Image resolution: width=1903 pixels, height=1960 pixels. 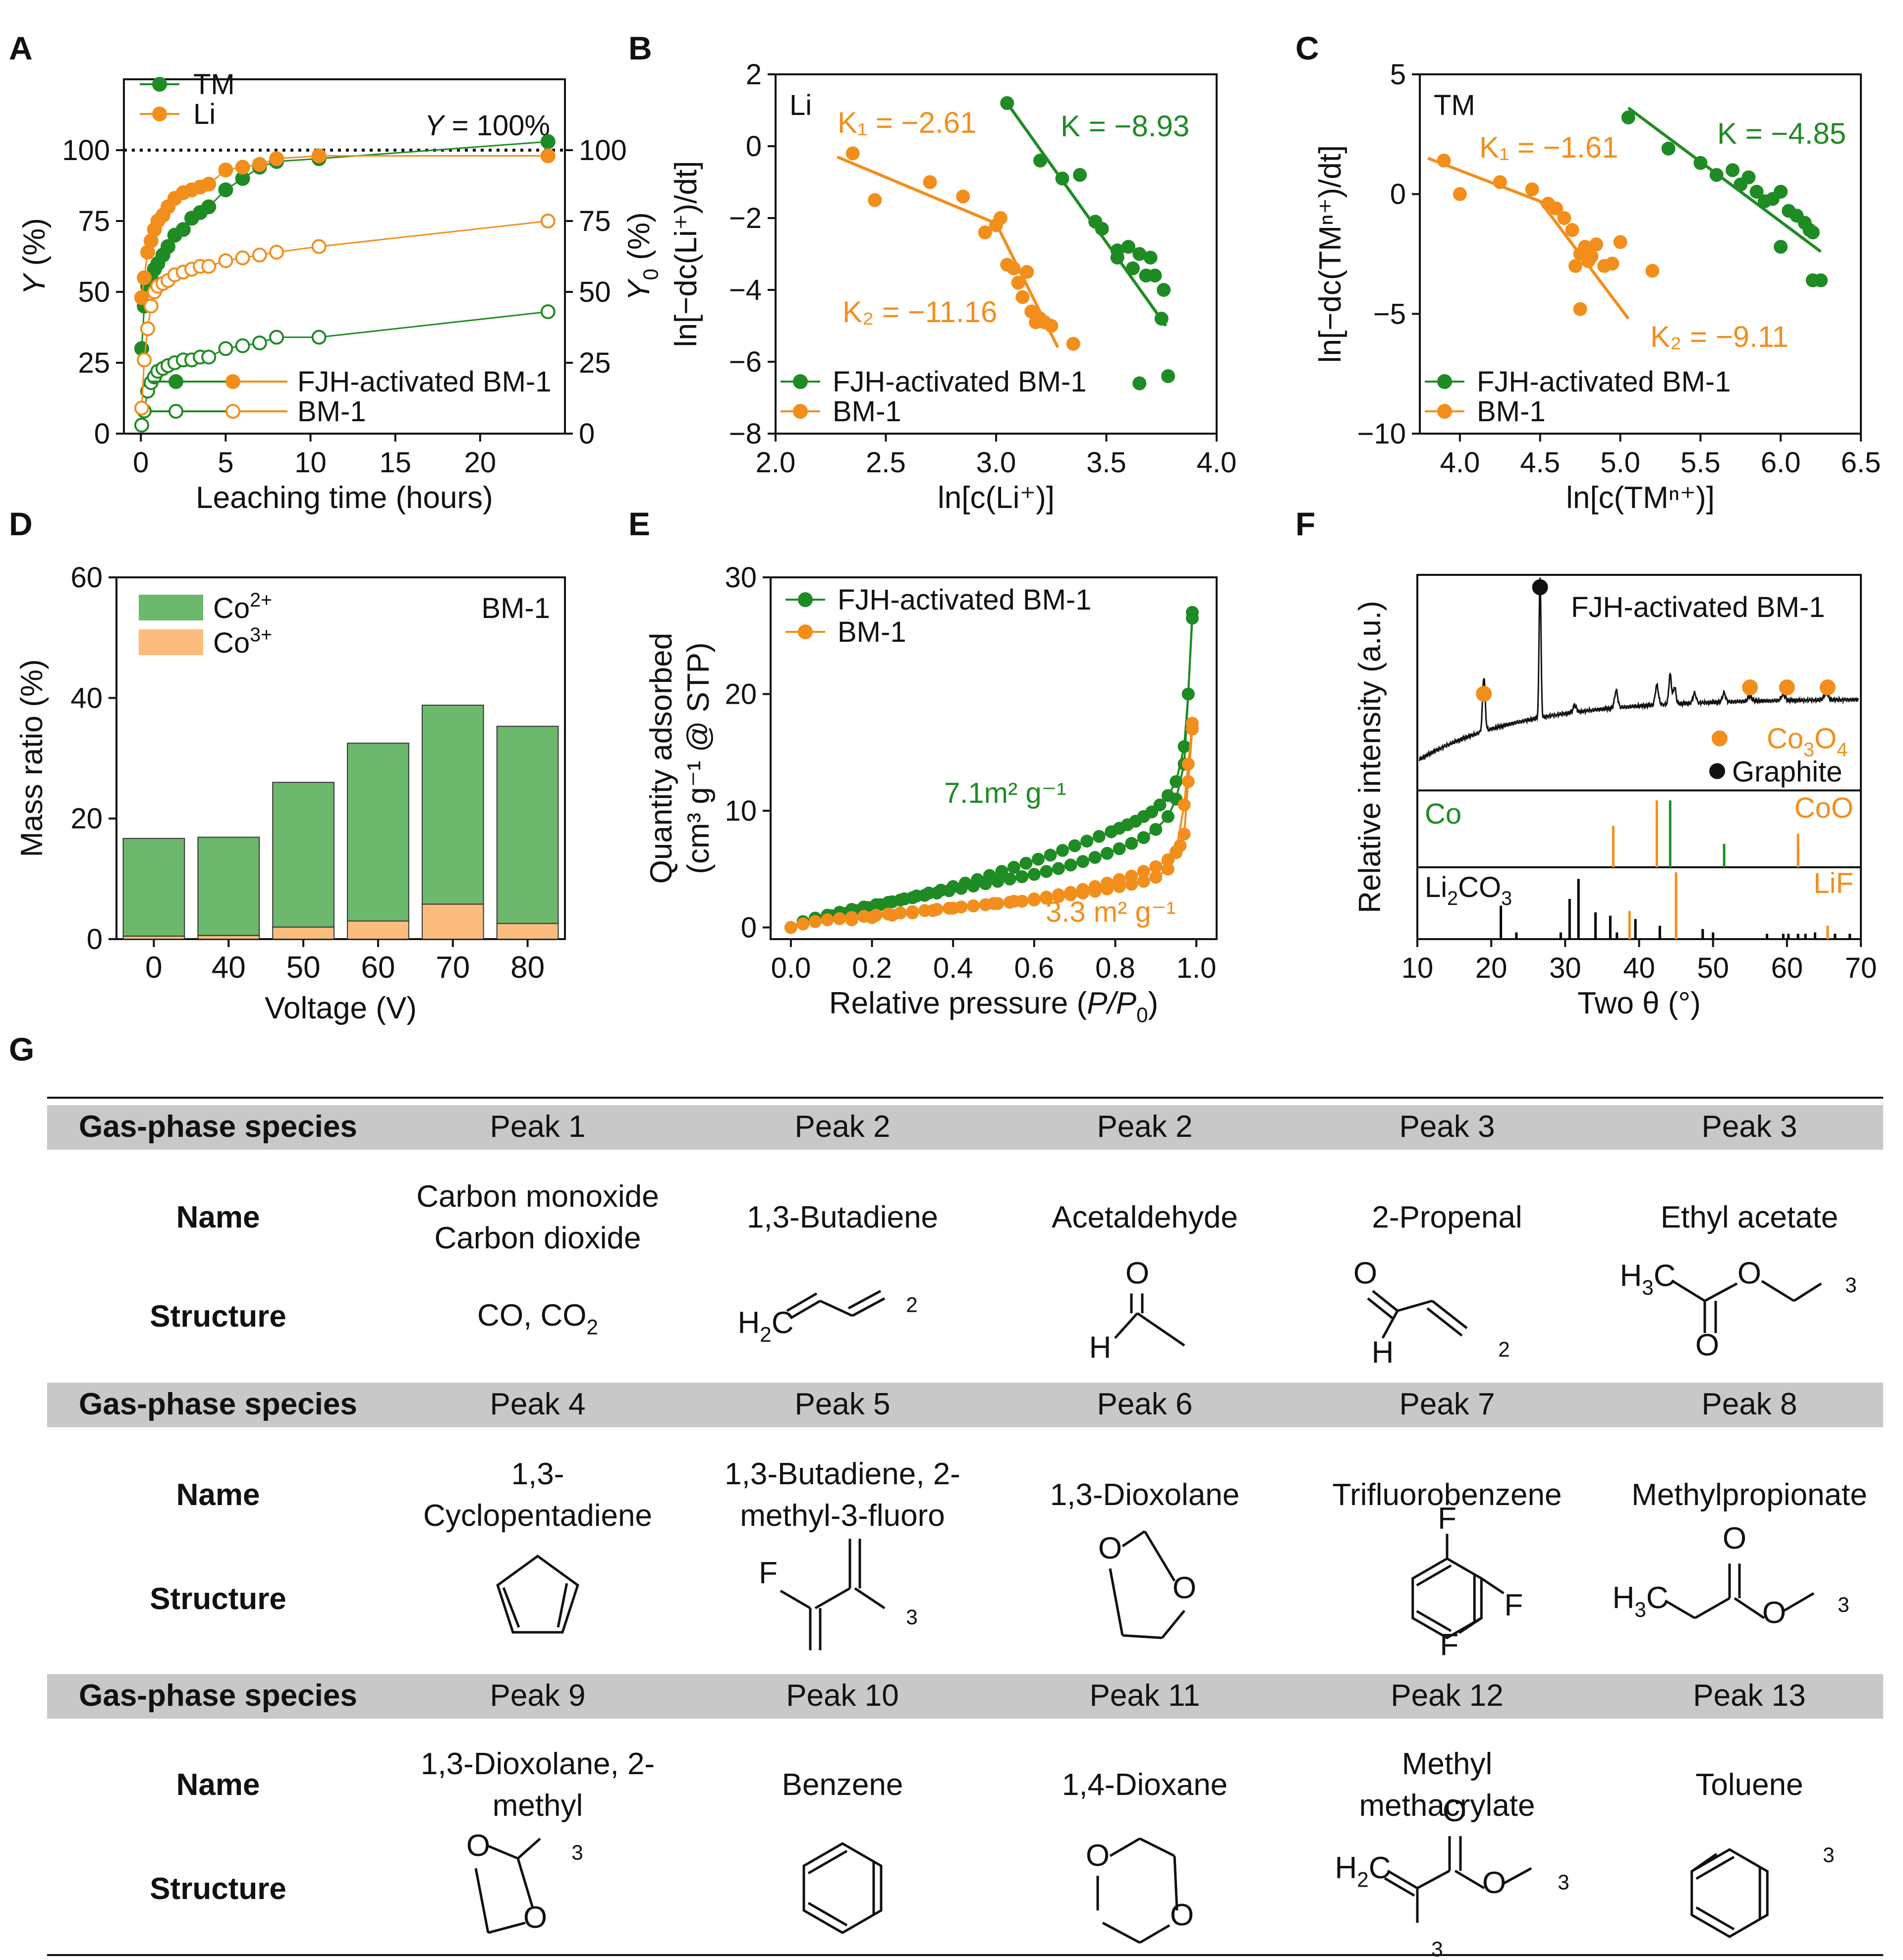 I want to click on chart-a-x-axis-label: Leaching time (hours), so click(x=344, y=498).